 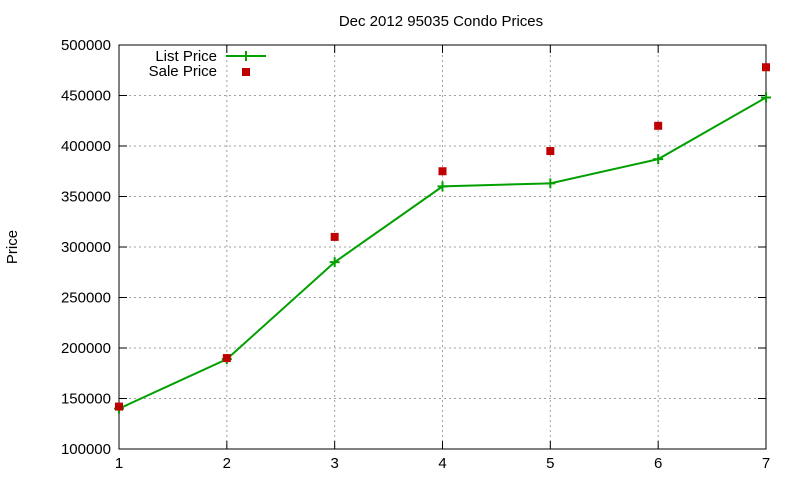 What do you see at coordinates (658, 463) in the screenshot?
I see `x-tick-label: 6` at bounding box center [658, 463].